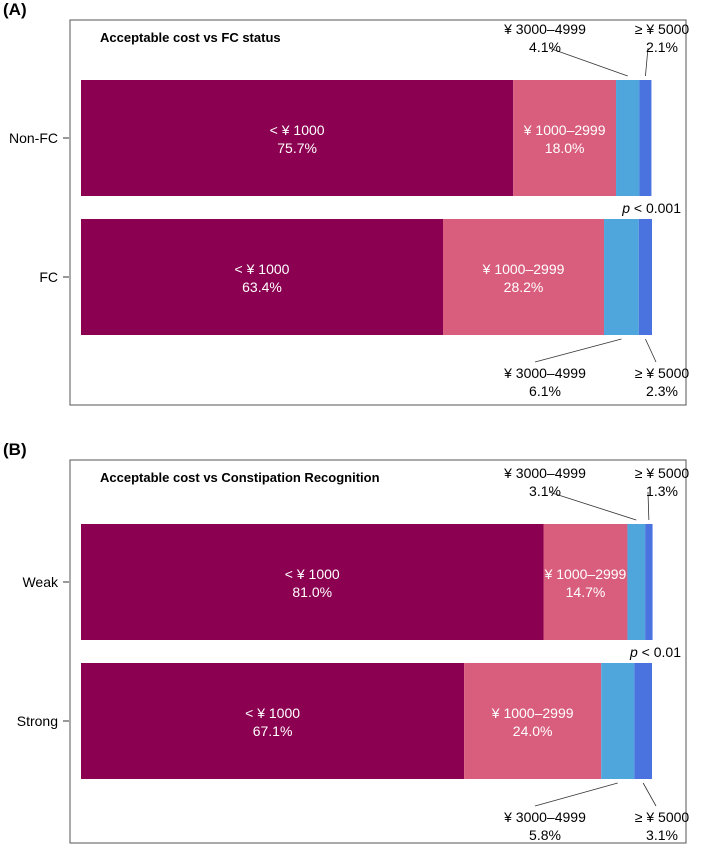 Image resolution: width=709 pixels, height=851 pixels. What do you see at coordinates (524, 287) in the screenshot?
I see `data-label: 28.2%` at bounding box center [524, 287].